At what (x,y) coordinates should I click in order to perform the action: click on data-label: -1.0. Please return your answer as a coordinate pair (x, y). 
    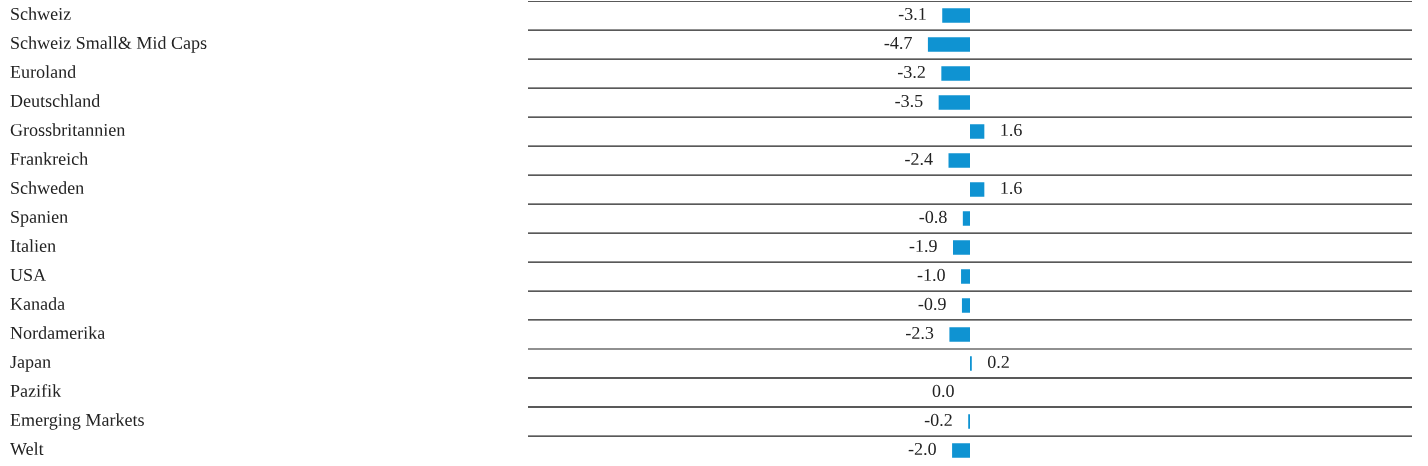
    Looking at the image, I should click on (931, 275).